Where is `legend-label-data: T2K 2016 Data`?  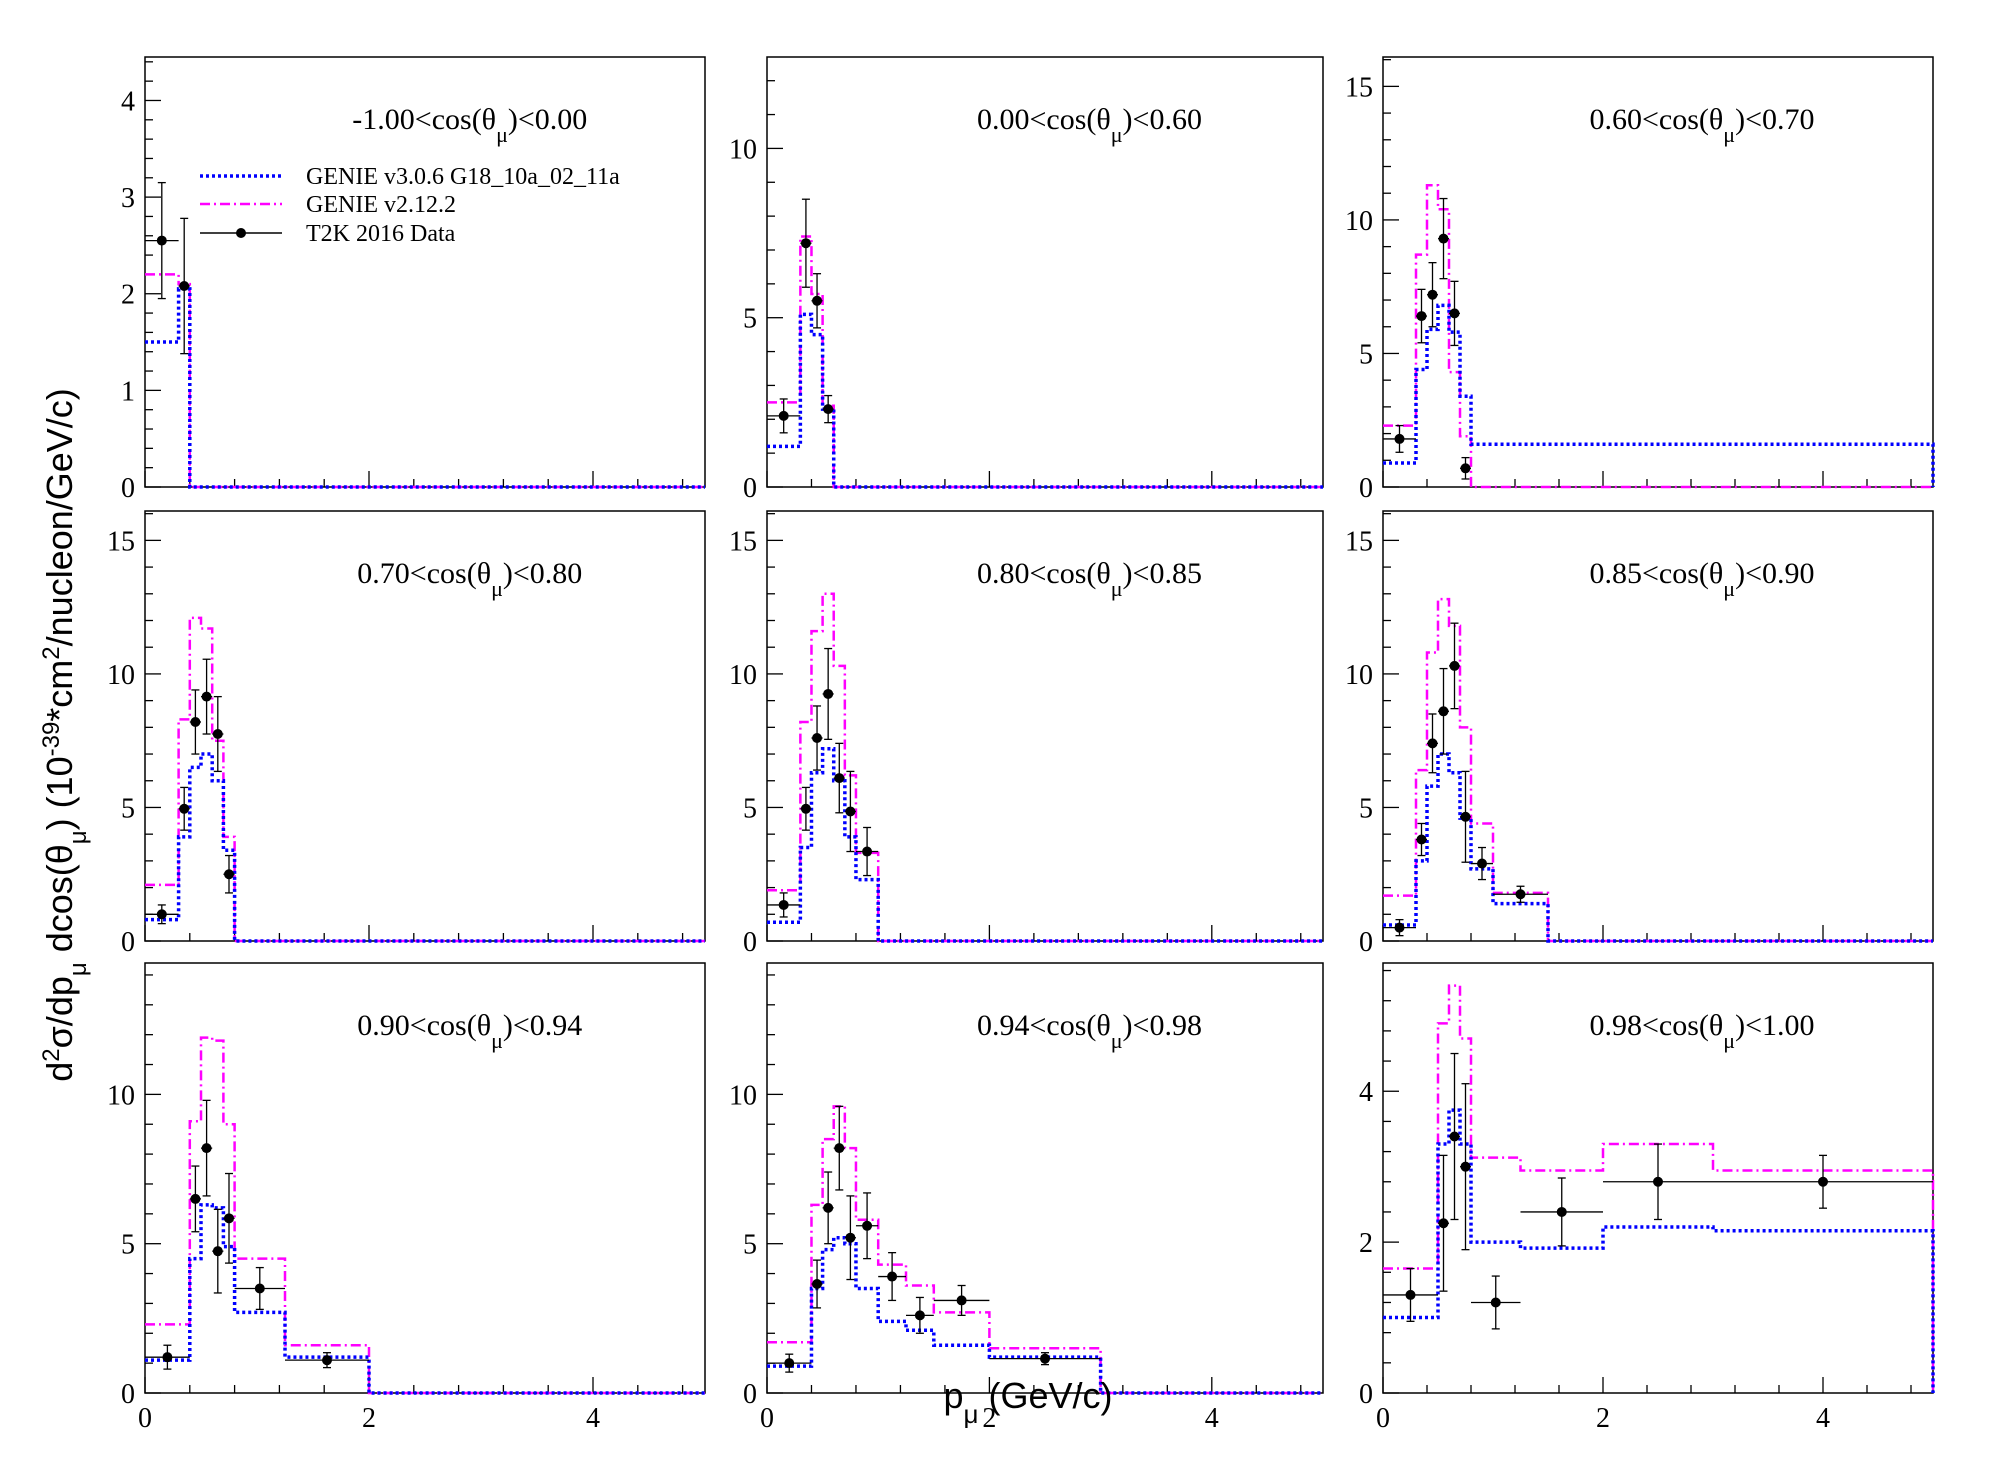
legend-label-data: T2K 2016 Data is located at coordinates (381, 234).